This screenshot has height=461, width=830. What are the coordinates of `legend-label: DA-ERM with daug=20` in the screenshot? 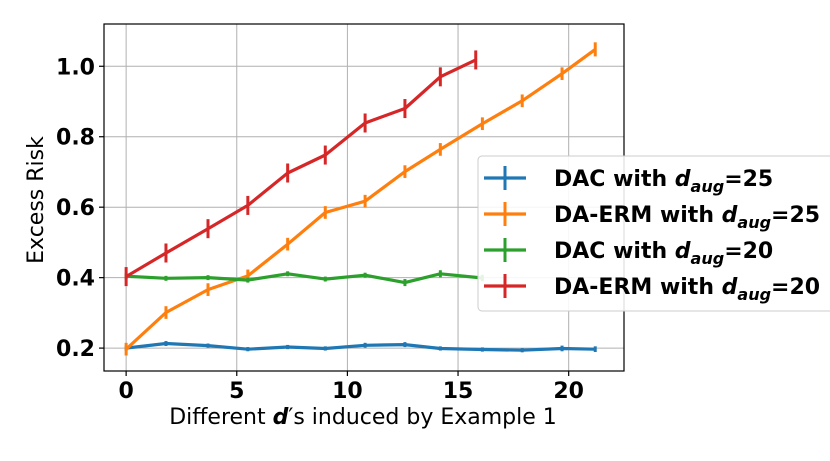 It's located at (687, 289).